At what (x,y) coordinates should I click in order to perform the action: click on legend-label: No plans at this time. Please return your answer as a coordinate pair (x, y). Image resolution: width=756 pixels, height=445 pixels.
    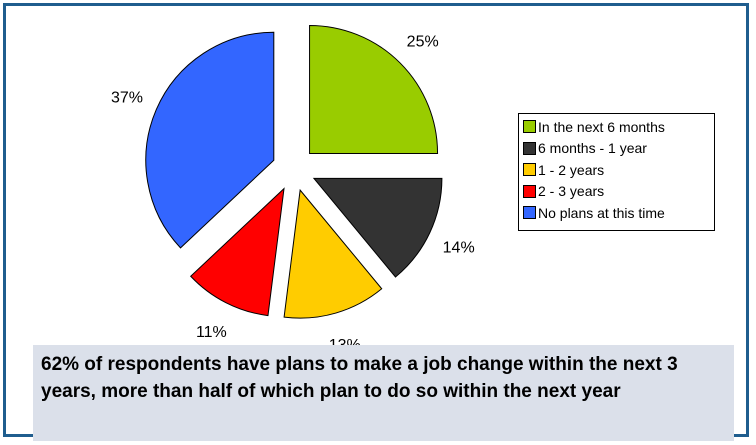
    Looking at the image, I should click on (601, 212).